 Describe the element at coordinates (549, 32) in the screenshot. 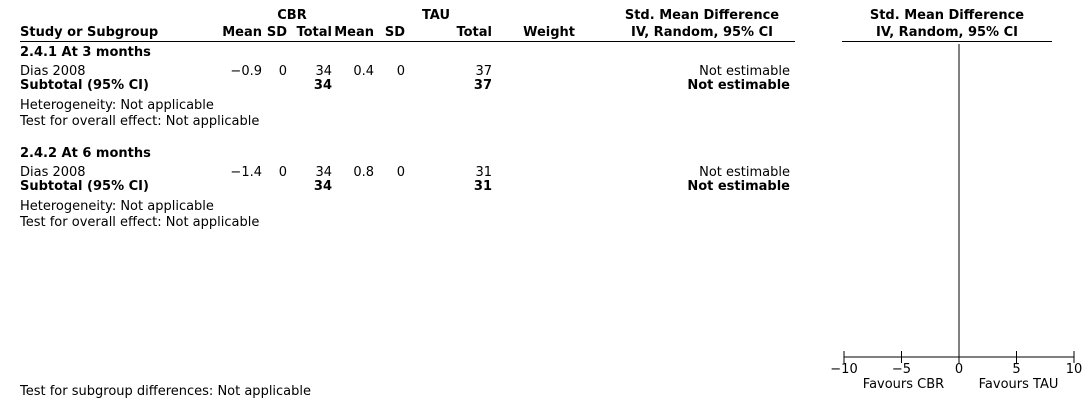

I see `col-weight: Weight` at that location.